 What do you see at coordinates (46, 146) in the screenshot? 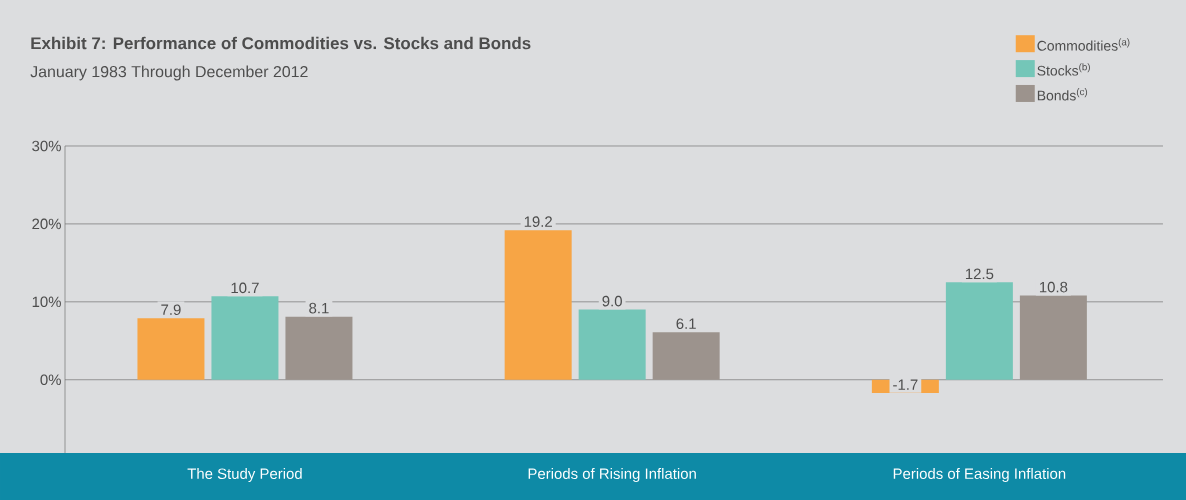
I see `y-tick-label: 30%` at bounding box center [46, 146].